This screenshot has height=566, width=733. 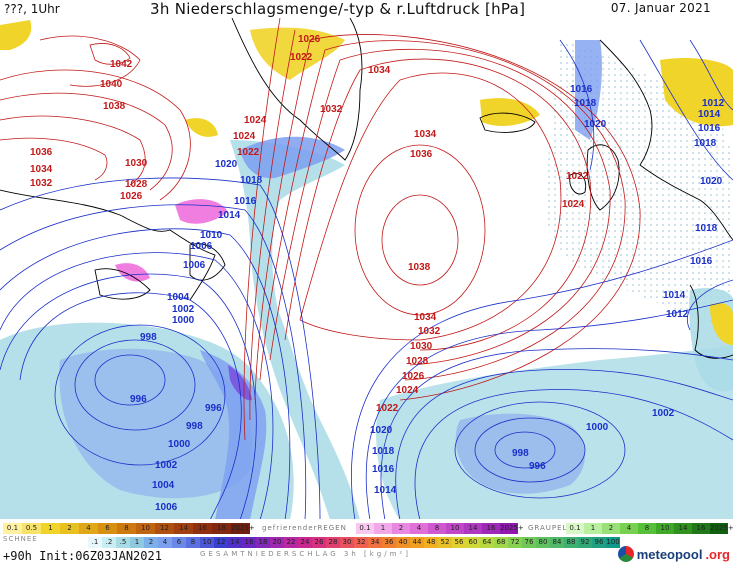 I want to click on label-1000-e: 1000, so click(x=597, y=427).